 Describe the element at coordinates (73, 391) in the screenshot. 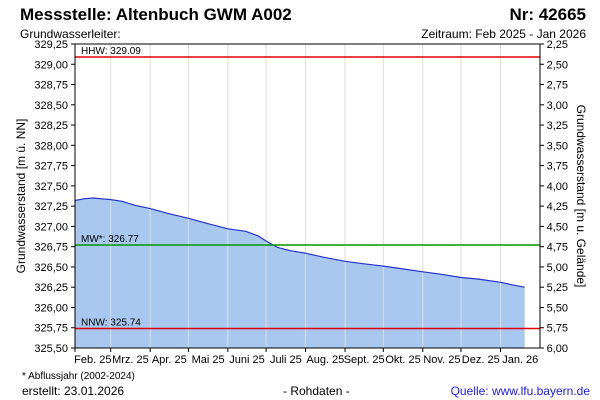

I see `created-date: erstellt: 23.01.2026` at that location.